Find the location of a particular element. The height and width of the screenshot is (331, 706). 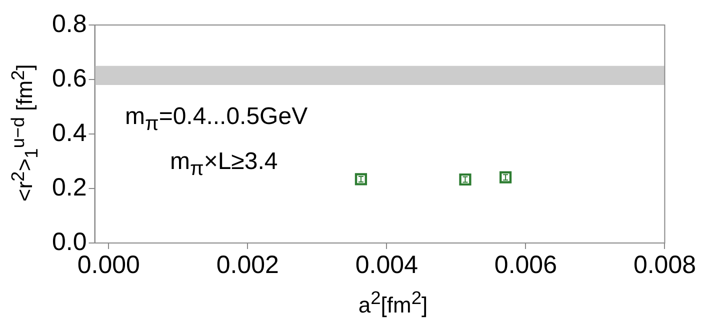

x-tick-label: 0.006 is located at coordinates (525, 264).